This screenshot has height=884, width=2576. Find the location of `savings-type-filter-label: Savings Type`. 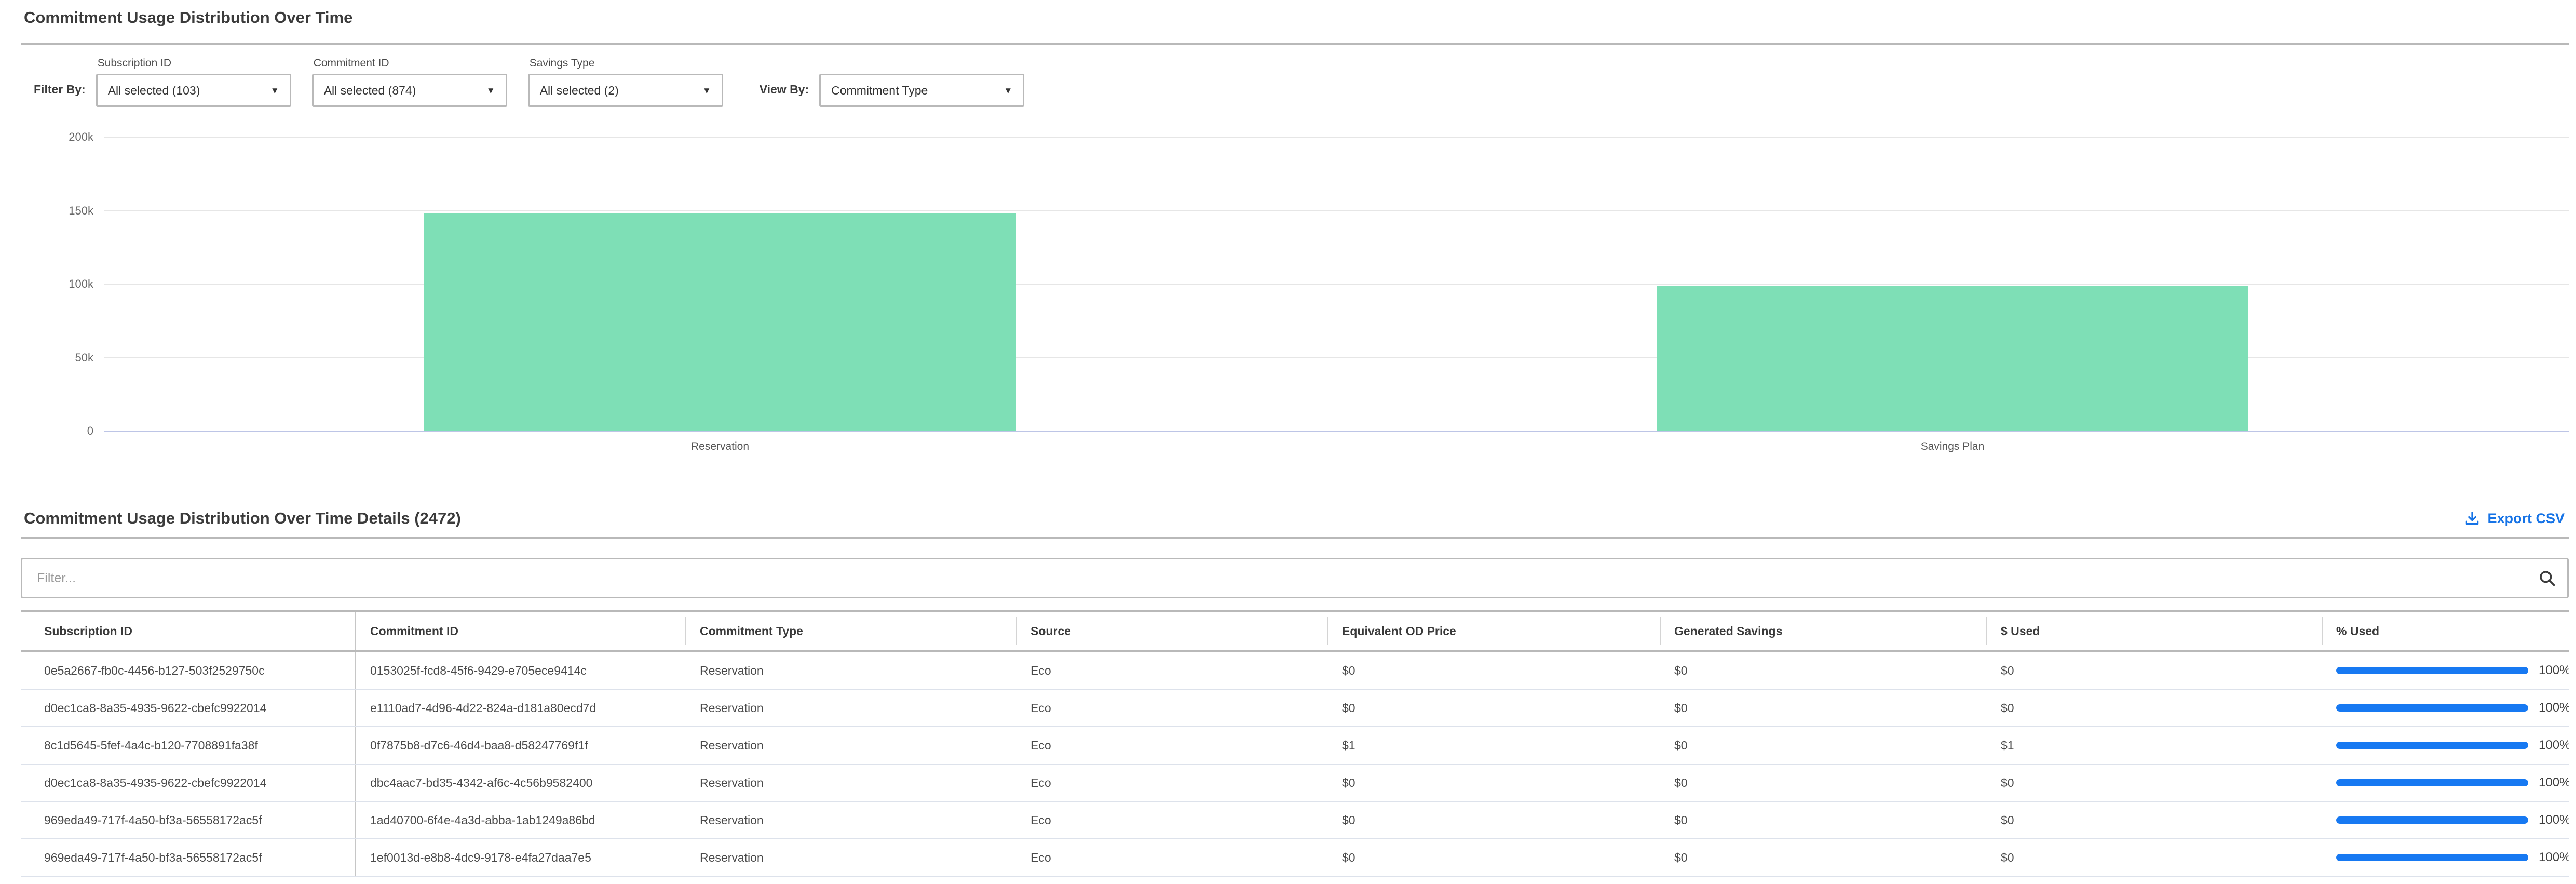

savings-type-filter-label: Savings Type is located at coordinates (562, 63).